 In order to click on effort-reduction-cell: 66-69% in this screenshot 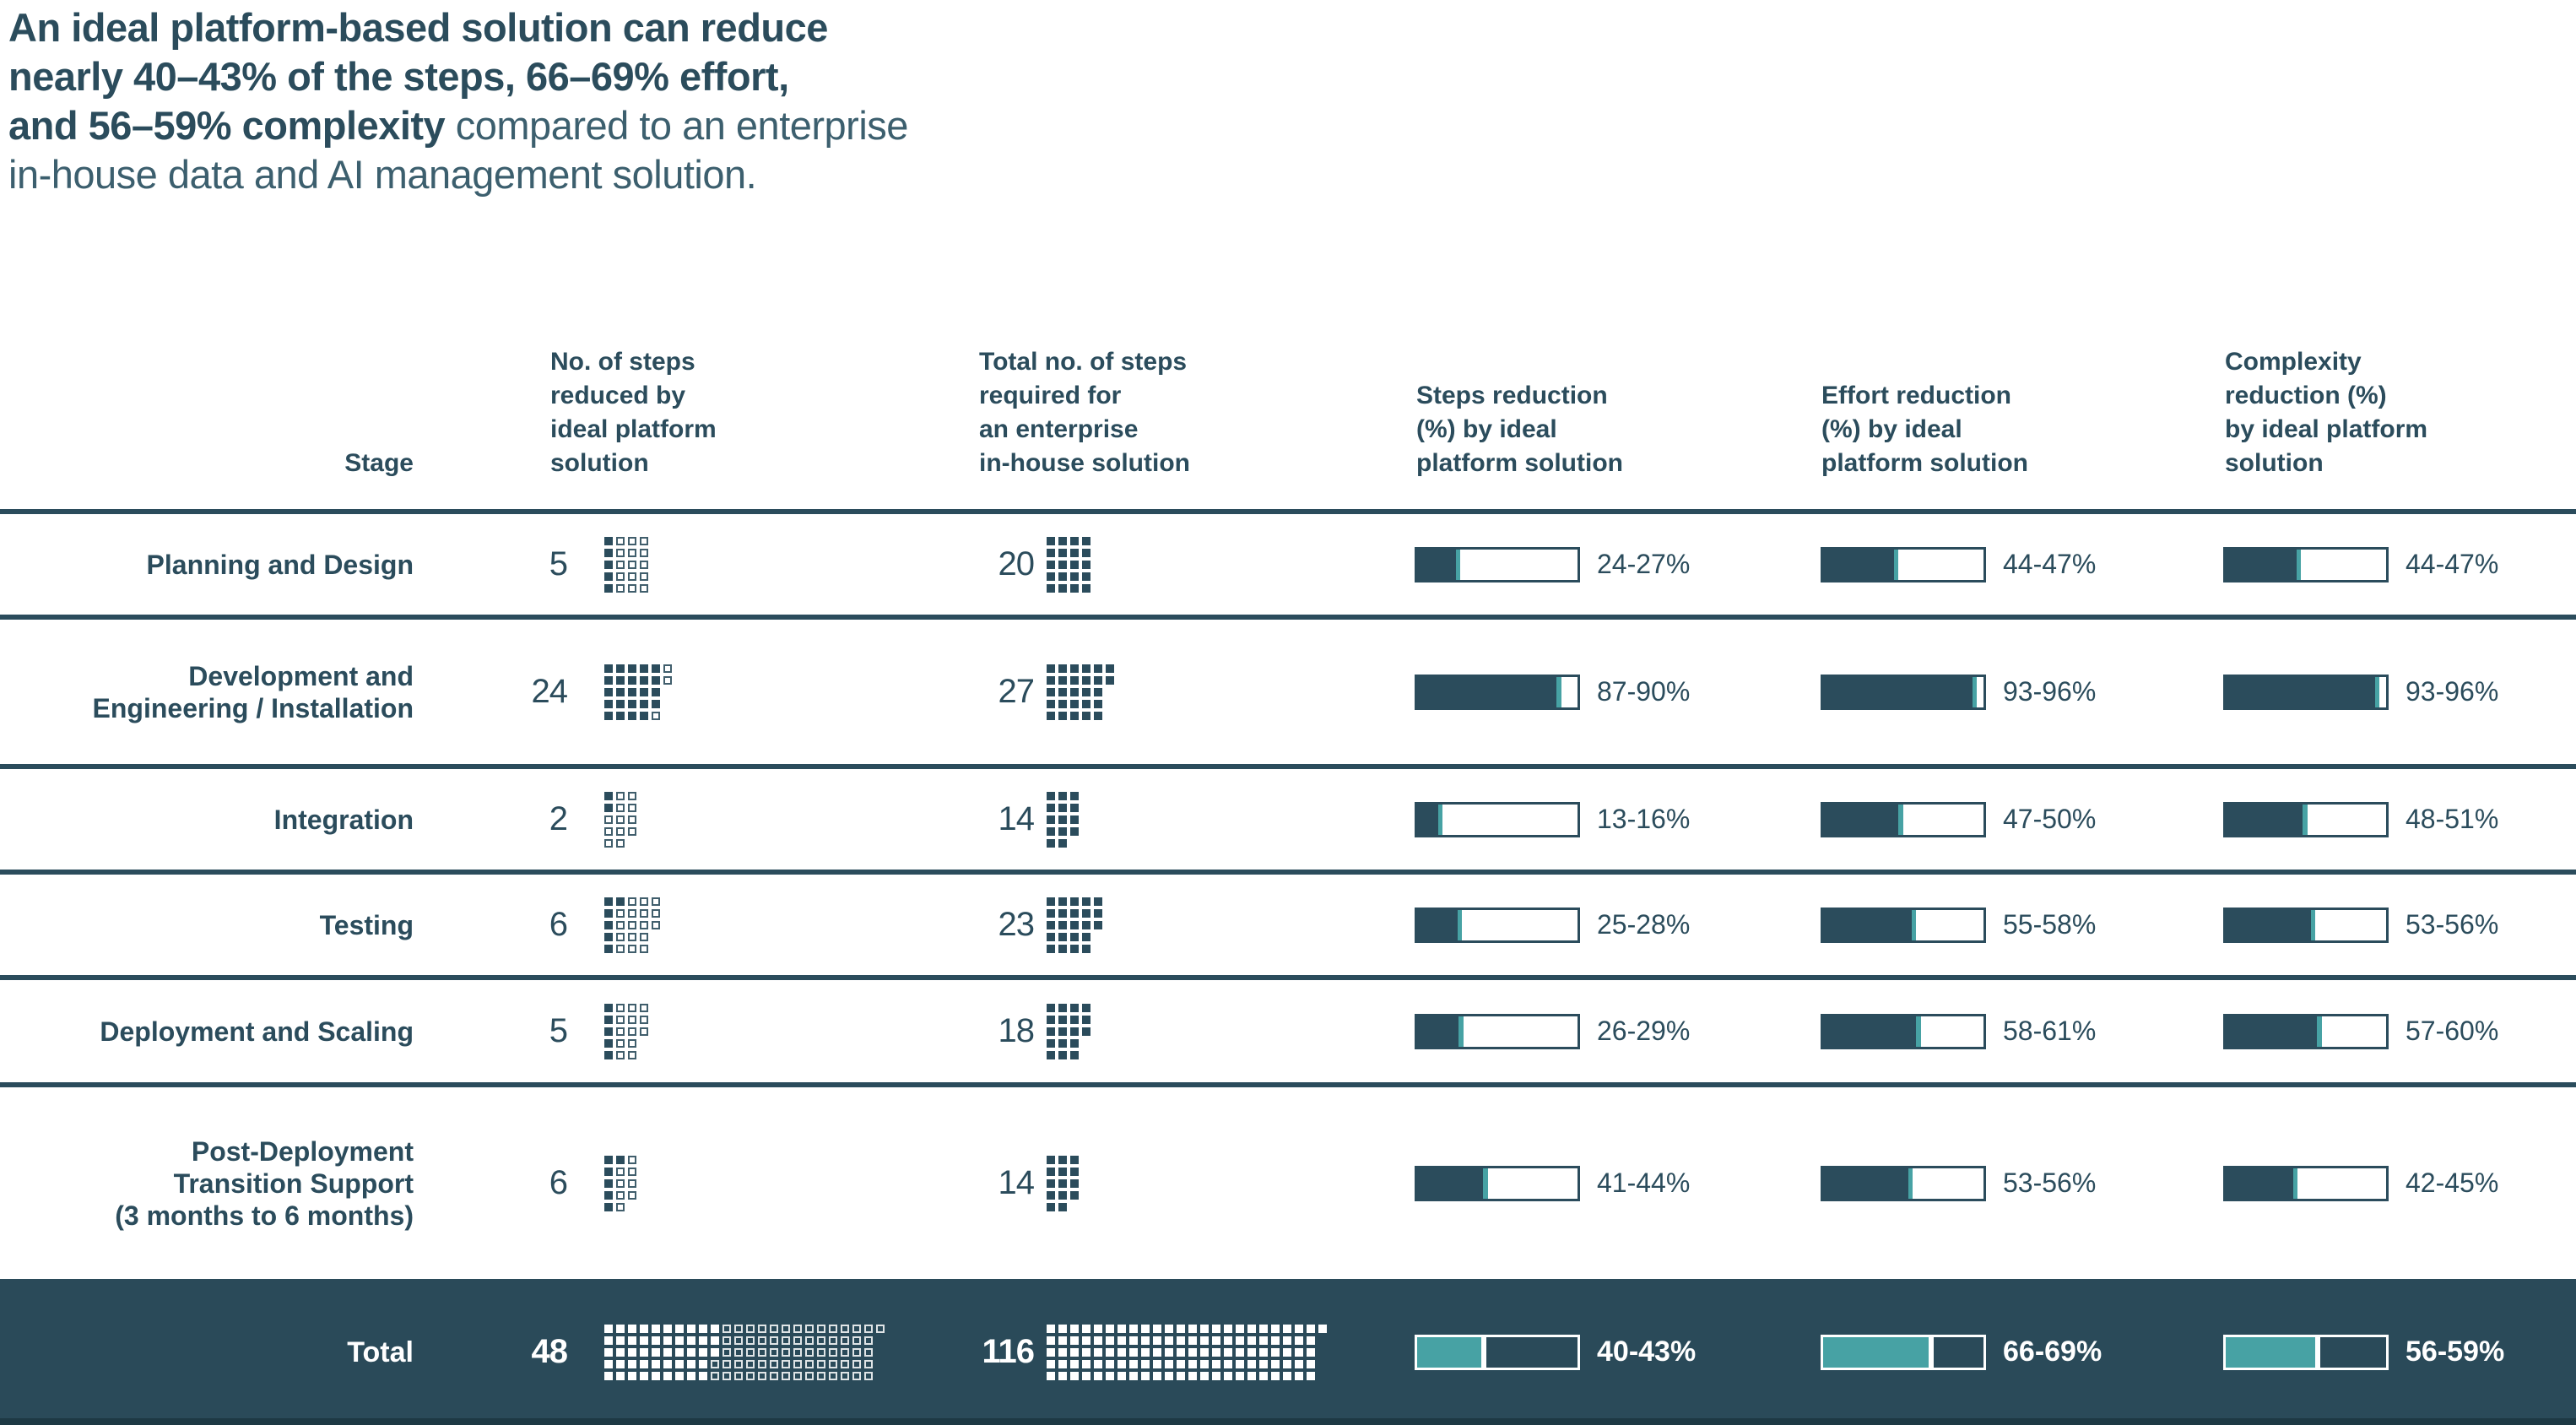, I will do `click(2022, 1352)`.